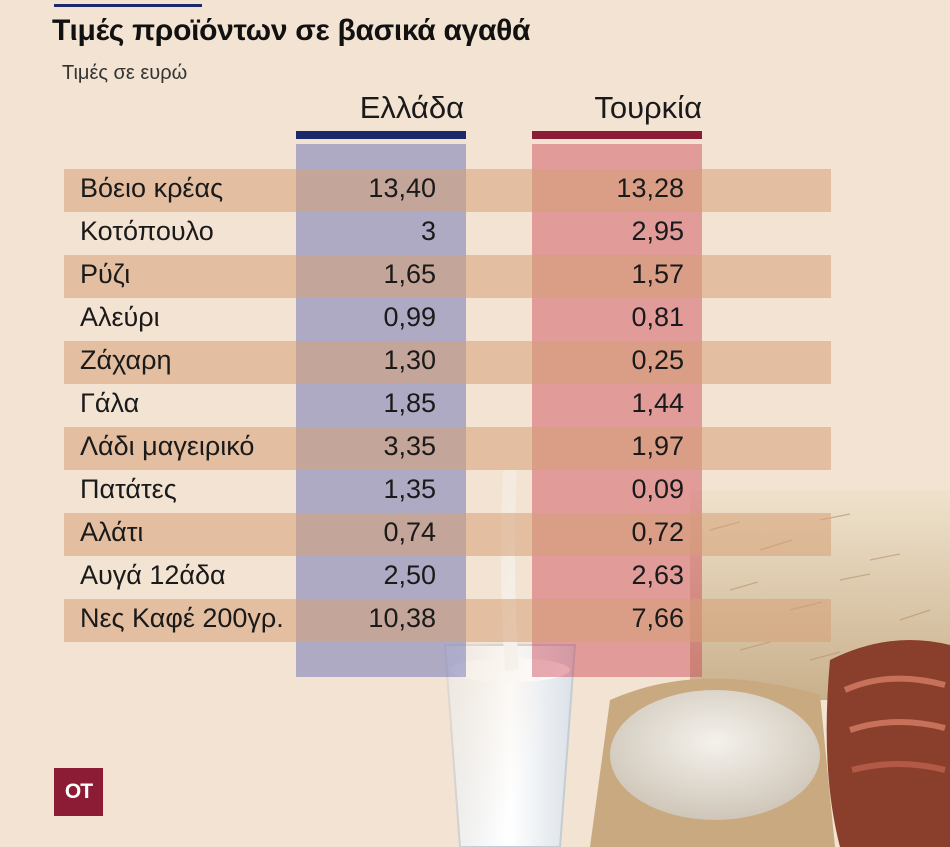 Image resolution: width=950 pixels, height=847 pixels. What do you see at coordinates (402, 618) in the screenshot?
I see `greece-value: 10,38` at bounding box center [402, 618].